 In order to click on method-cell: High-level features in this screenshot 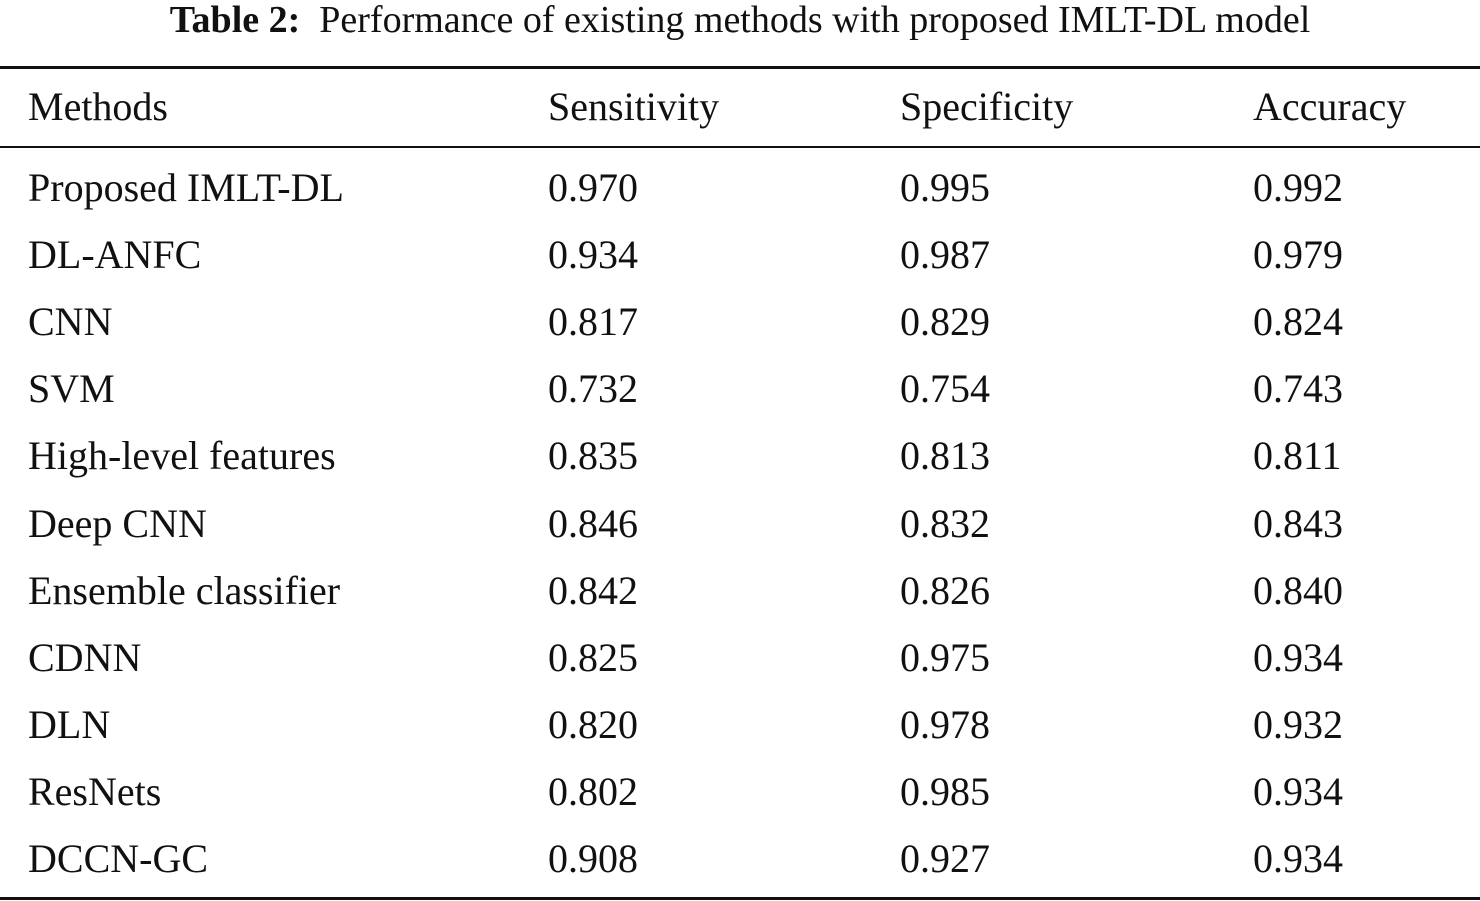, I will do `click(182, 455)`.